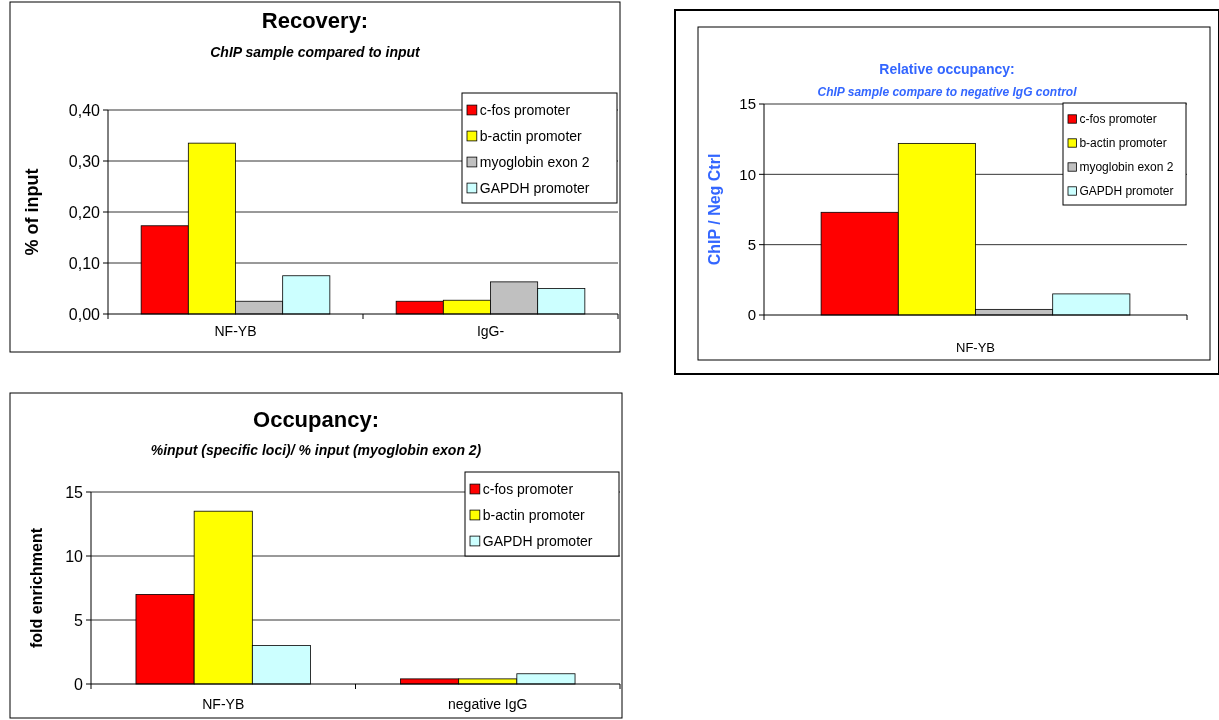  Describe the element at coordinates (316, 52) in the screenshot. I see `chart-subtitle: ChIP sample compared to input` at that location.